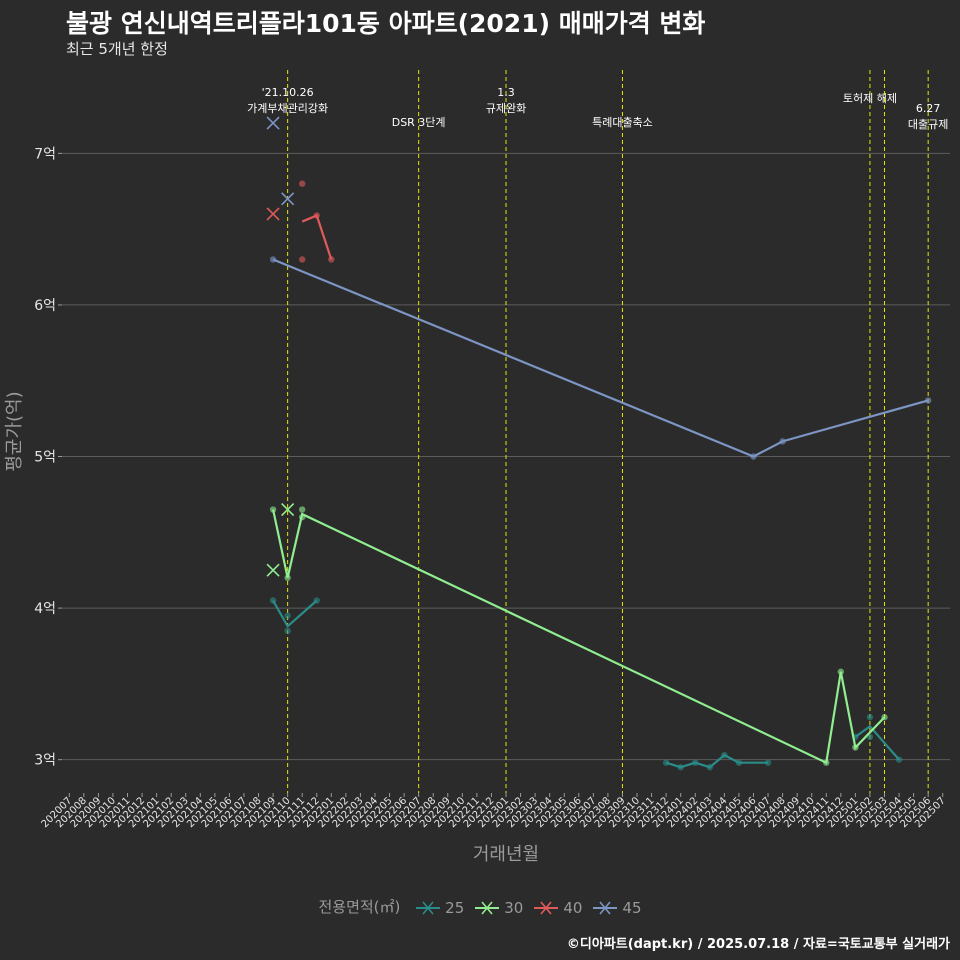 Image resolution: width=960 pixels, height=960 pixels. I want to click on policy-annotation: DSR 3단계, so click(419, 122).